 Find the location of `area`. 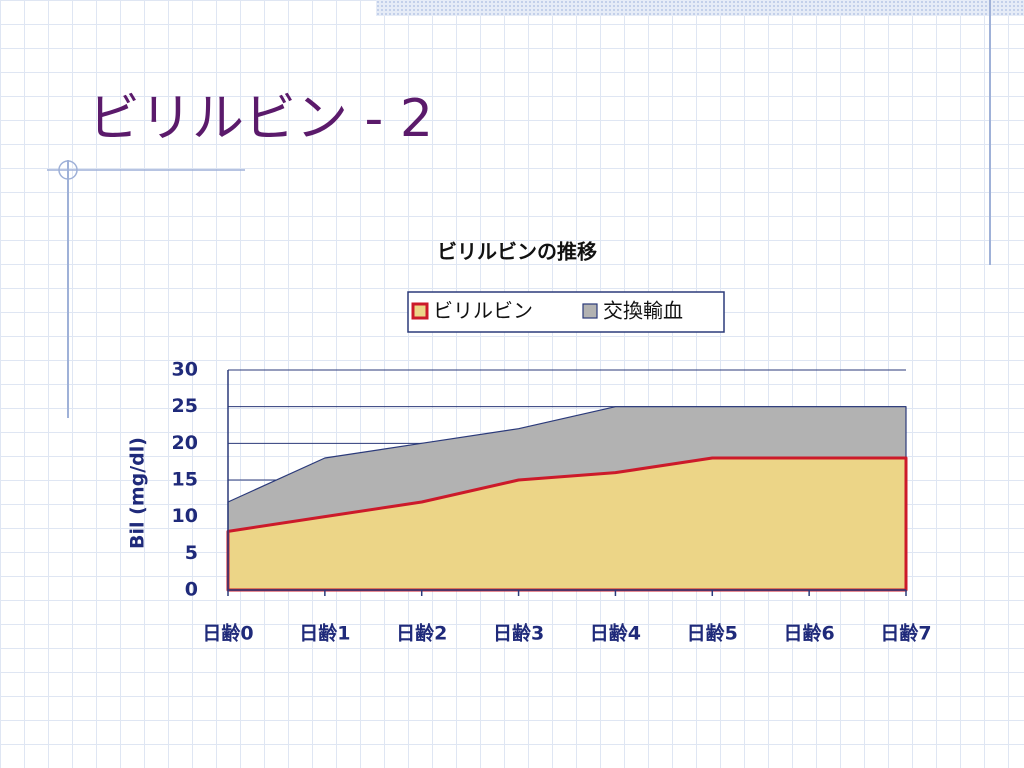

area is located at coordinates (567, 524).